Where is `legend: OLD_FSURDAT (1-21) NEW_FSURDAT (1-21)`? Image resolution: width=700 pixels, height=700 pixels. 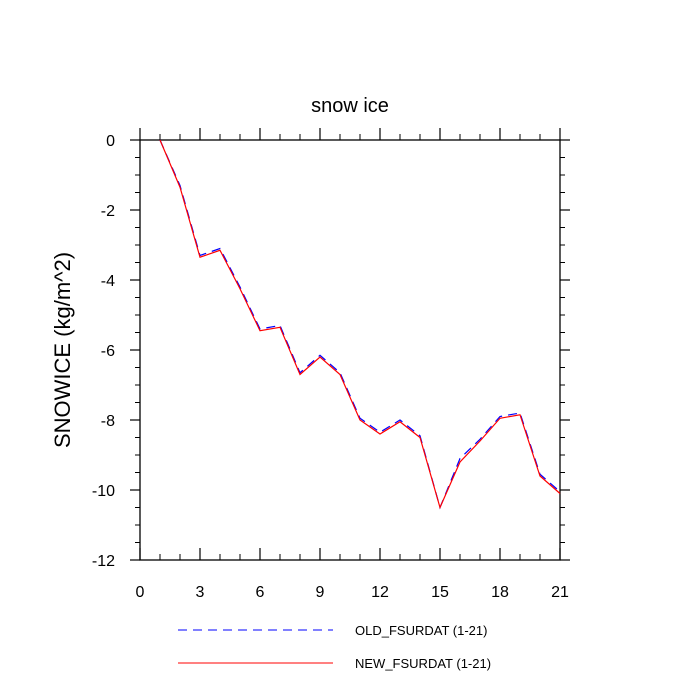
legend: OLD_FSURDAT (1-21) NEW_FSURDAT (1-21) is located at coordinates (334, 647).